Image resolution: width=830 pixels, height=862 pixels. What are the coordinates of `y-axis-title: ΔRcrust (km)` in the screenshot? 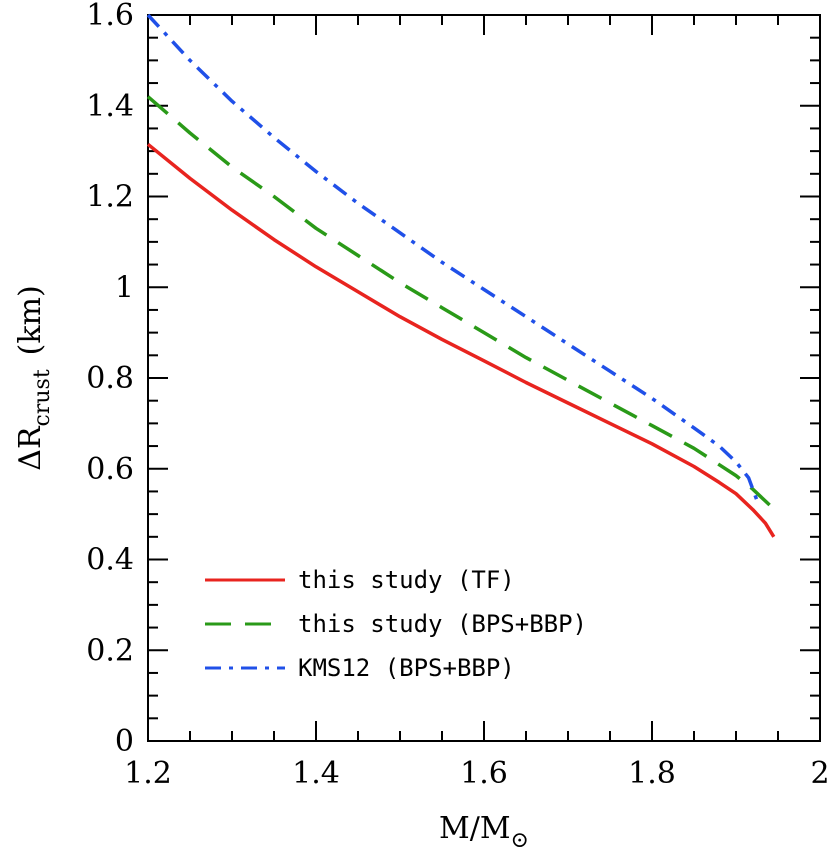 It's located at (34, 377).